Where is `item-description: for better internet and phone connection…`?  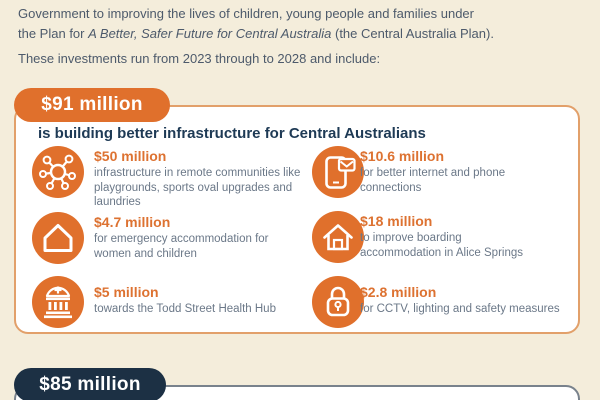
item-description: for better internet and phone connection… is located at coordinates (433, 180).